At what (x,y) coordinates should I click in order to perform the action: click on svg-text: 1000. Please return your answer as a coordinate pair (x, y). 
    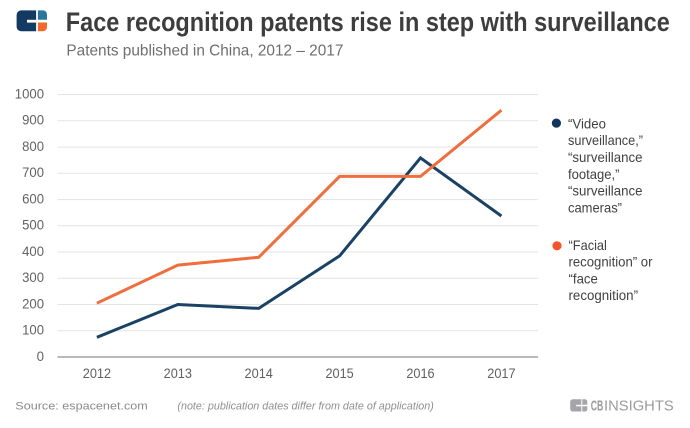
    Looking at the image, I should click on (29, 94).